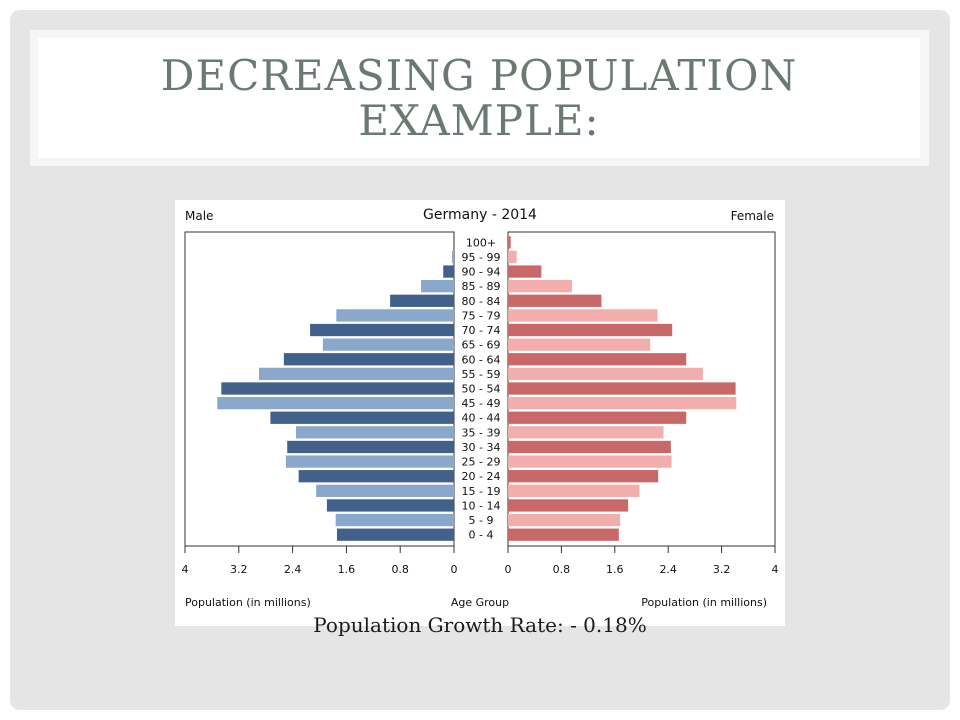  What do you see at coordinates (481, 374) in the screenshot?
I see `age-group-label: 55 - 59` at bounding box center [481, 374].